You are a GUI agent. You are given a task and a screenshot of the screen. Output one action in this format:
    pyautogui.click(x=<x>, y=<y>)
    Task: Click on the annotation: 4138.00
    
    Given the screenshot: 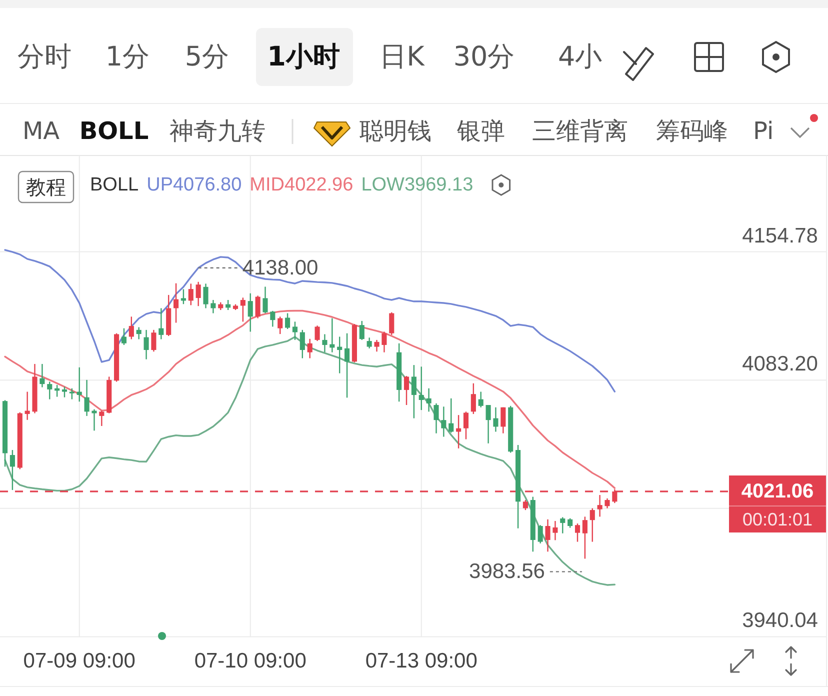 What is the action you would take?
    pyautogui.click(x=280, y=268)
    